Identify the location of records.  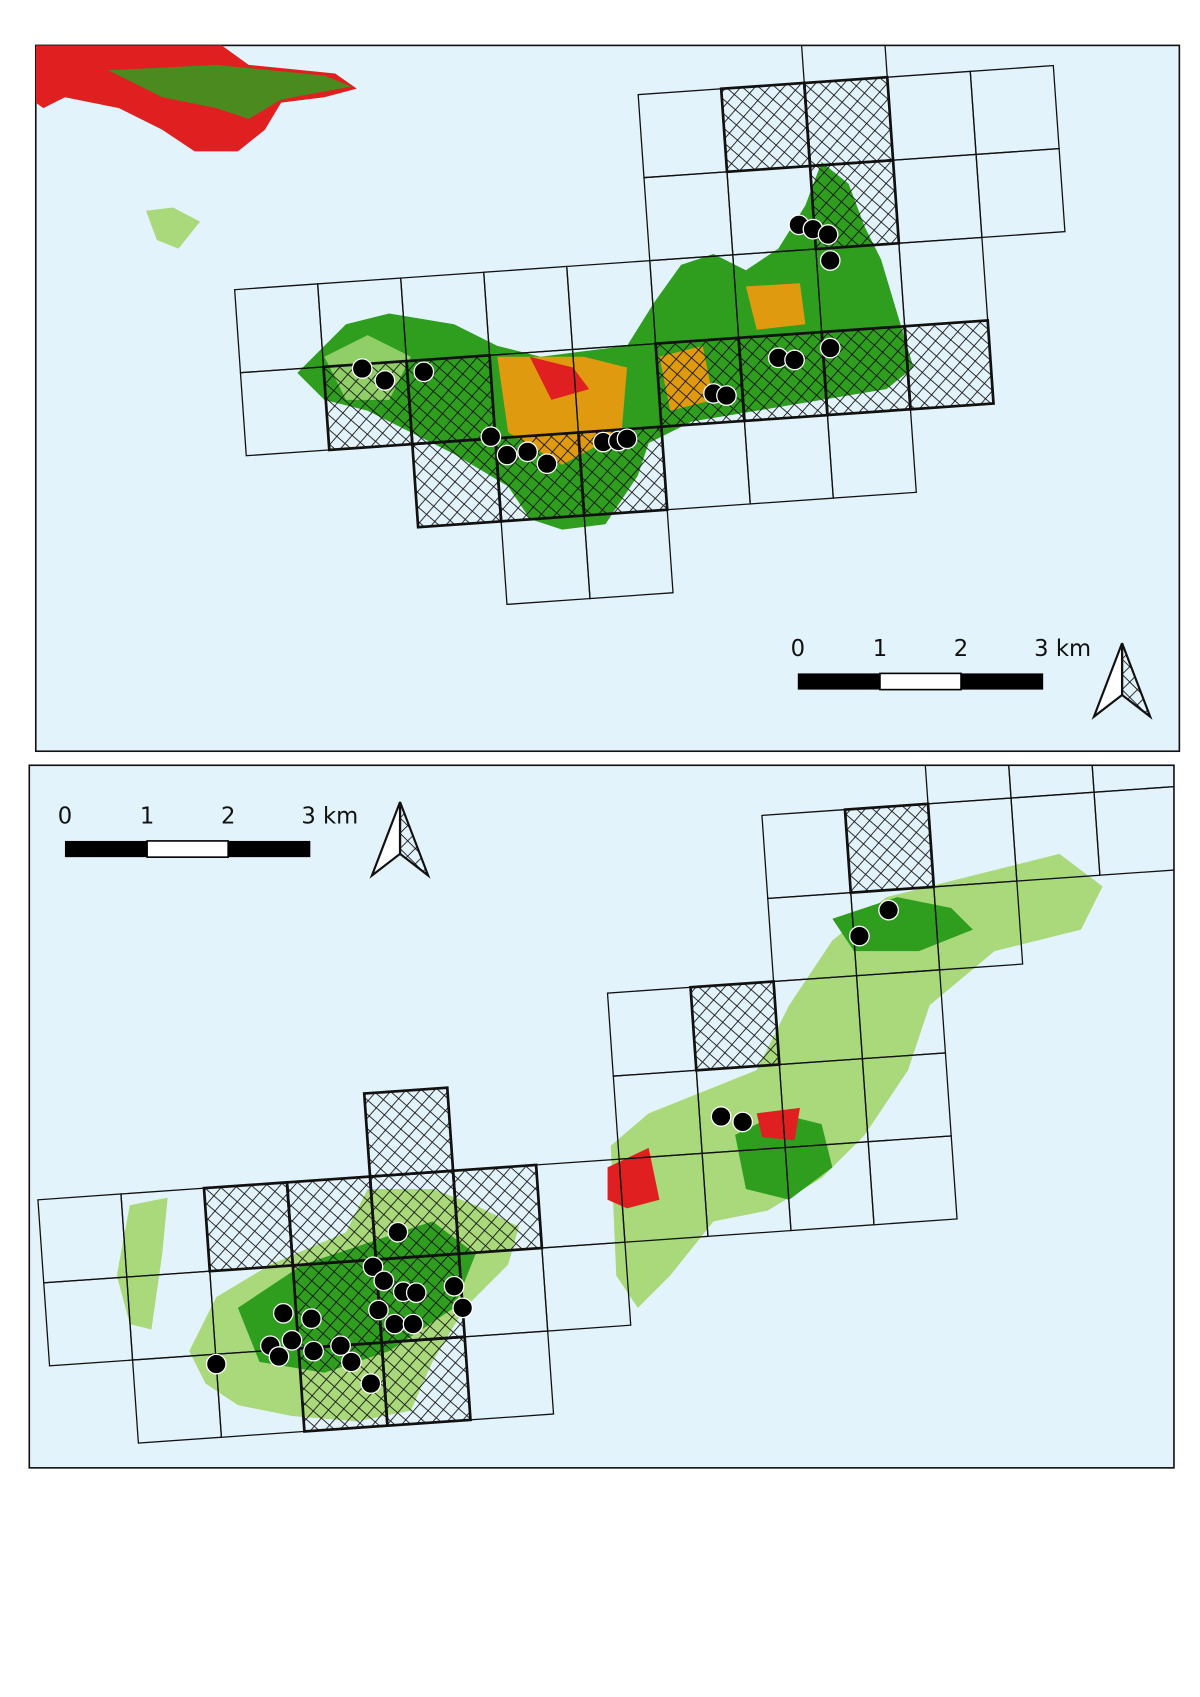
(596, 344).